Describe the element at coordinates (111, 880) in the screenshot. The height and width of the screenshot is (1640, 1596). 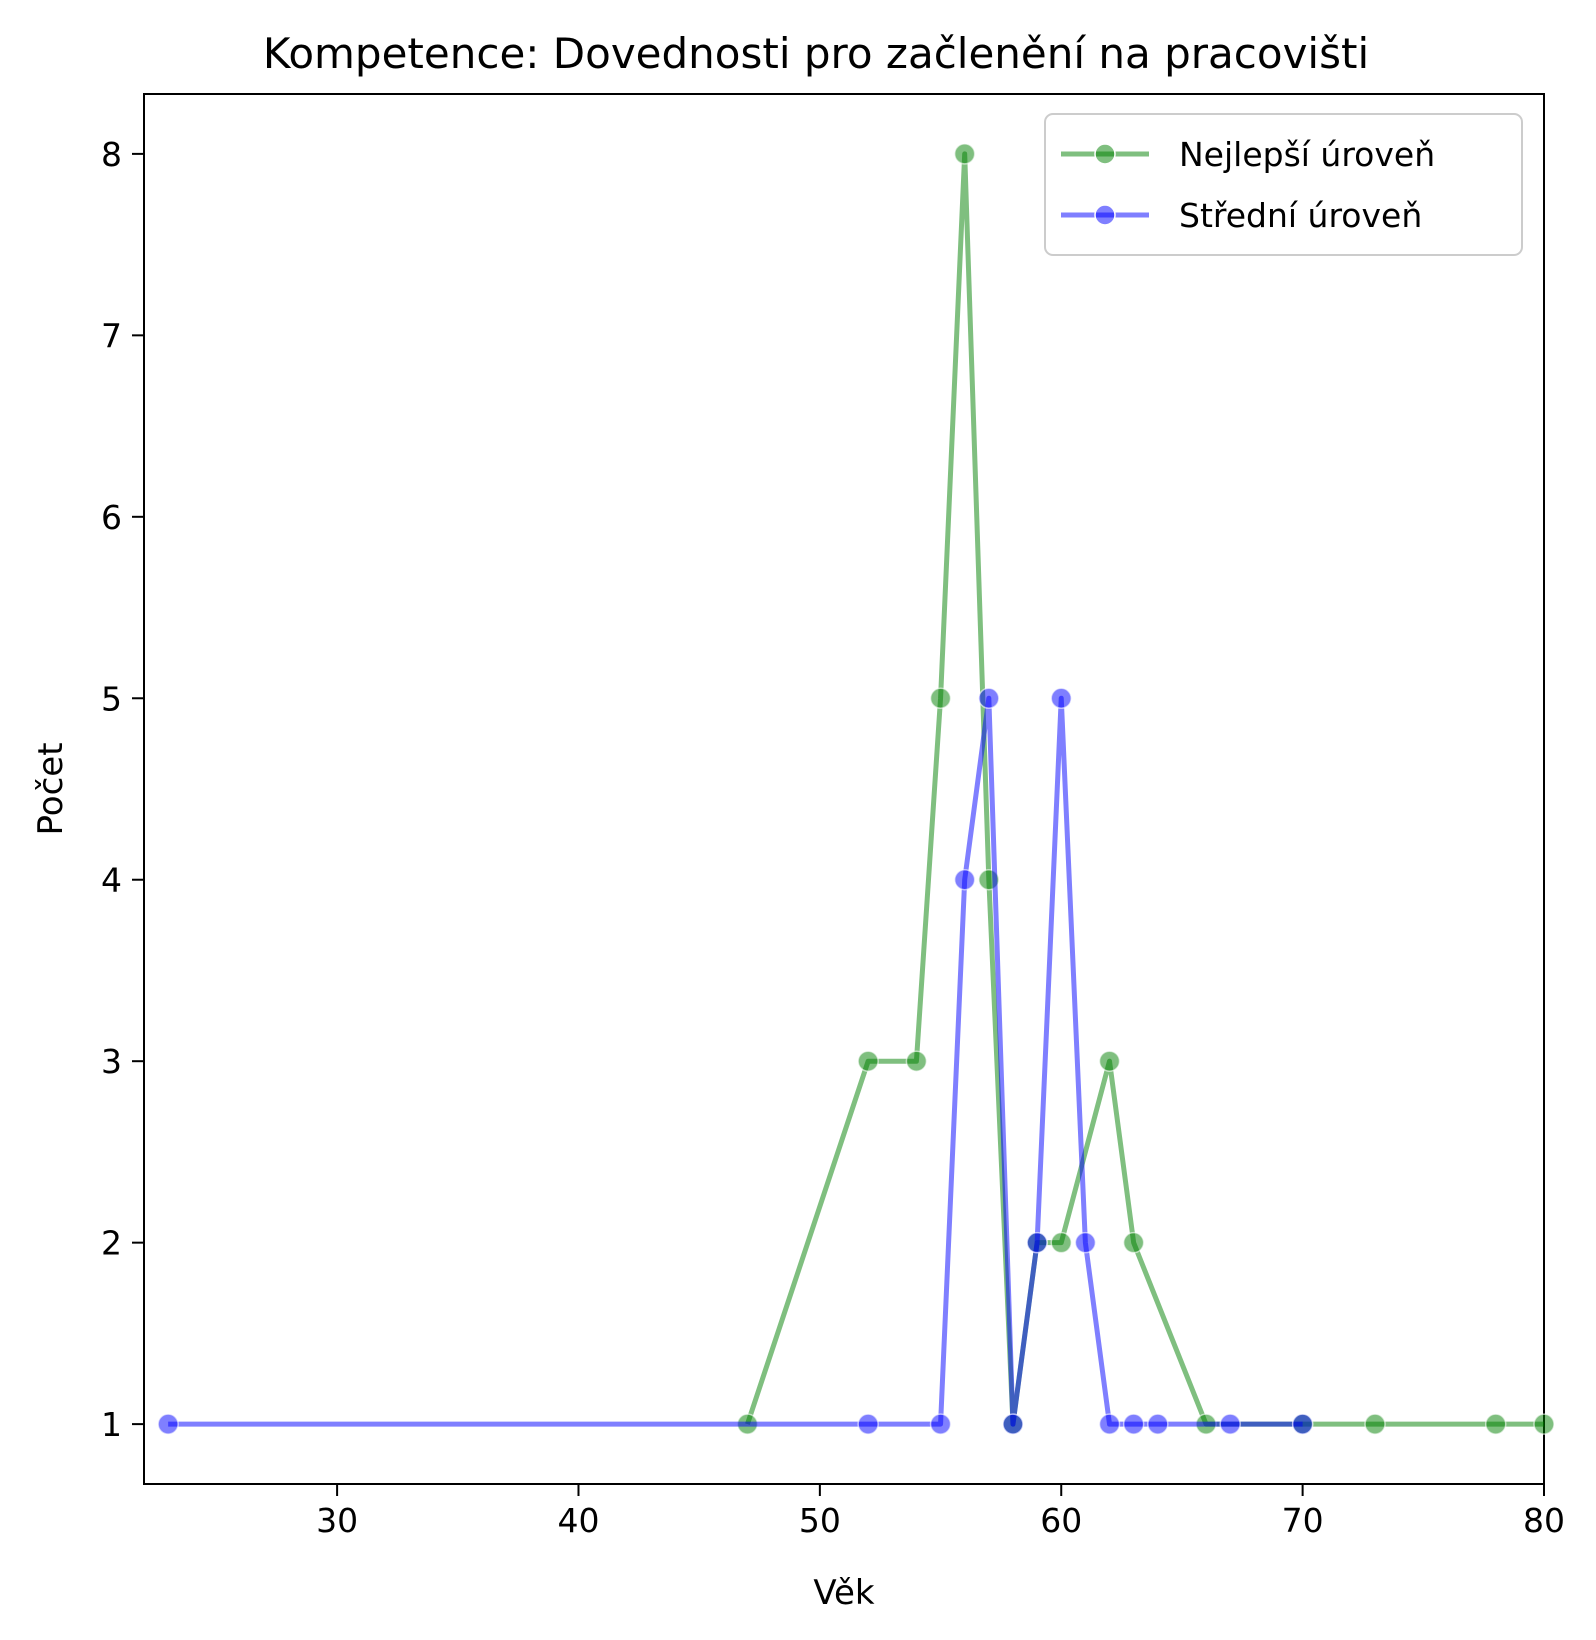
I see `y-tick-label: 4` at that location.